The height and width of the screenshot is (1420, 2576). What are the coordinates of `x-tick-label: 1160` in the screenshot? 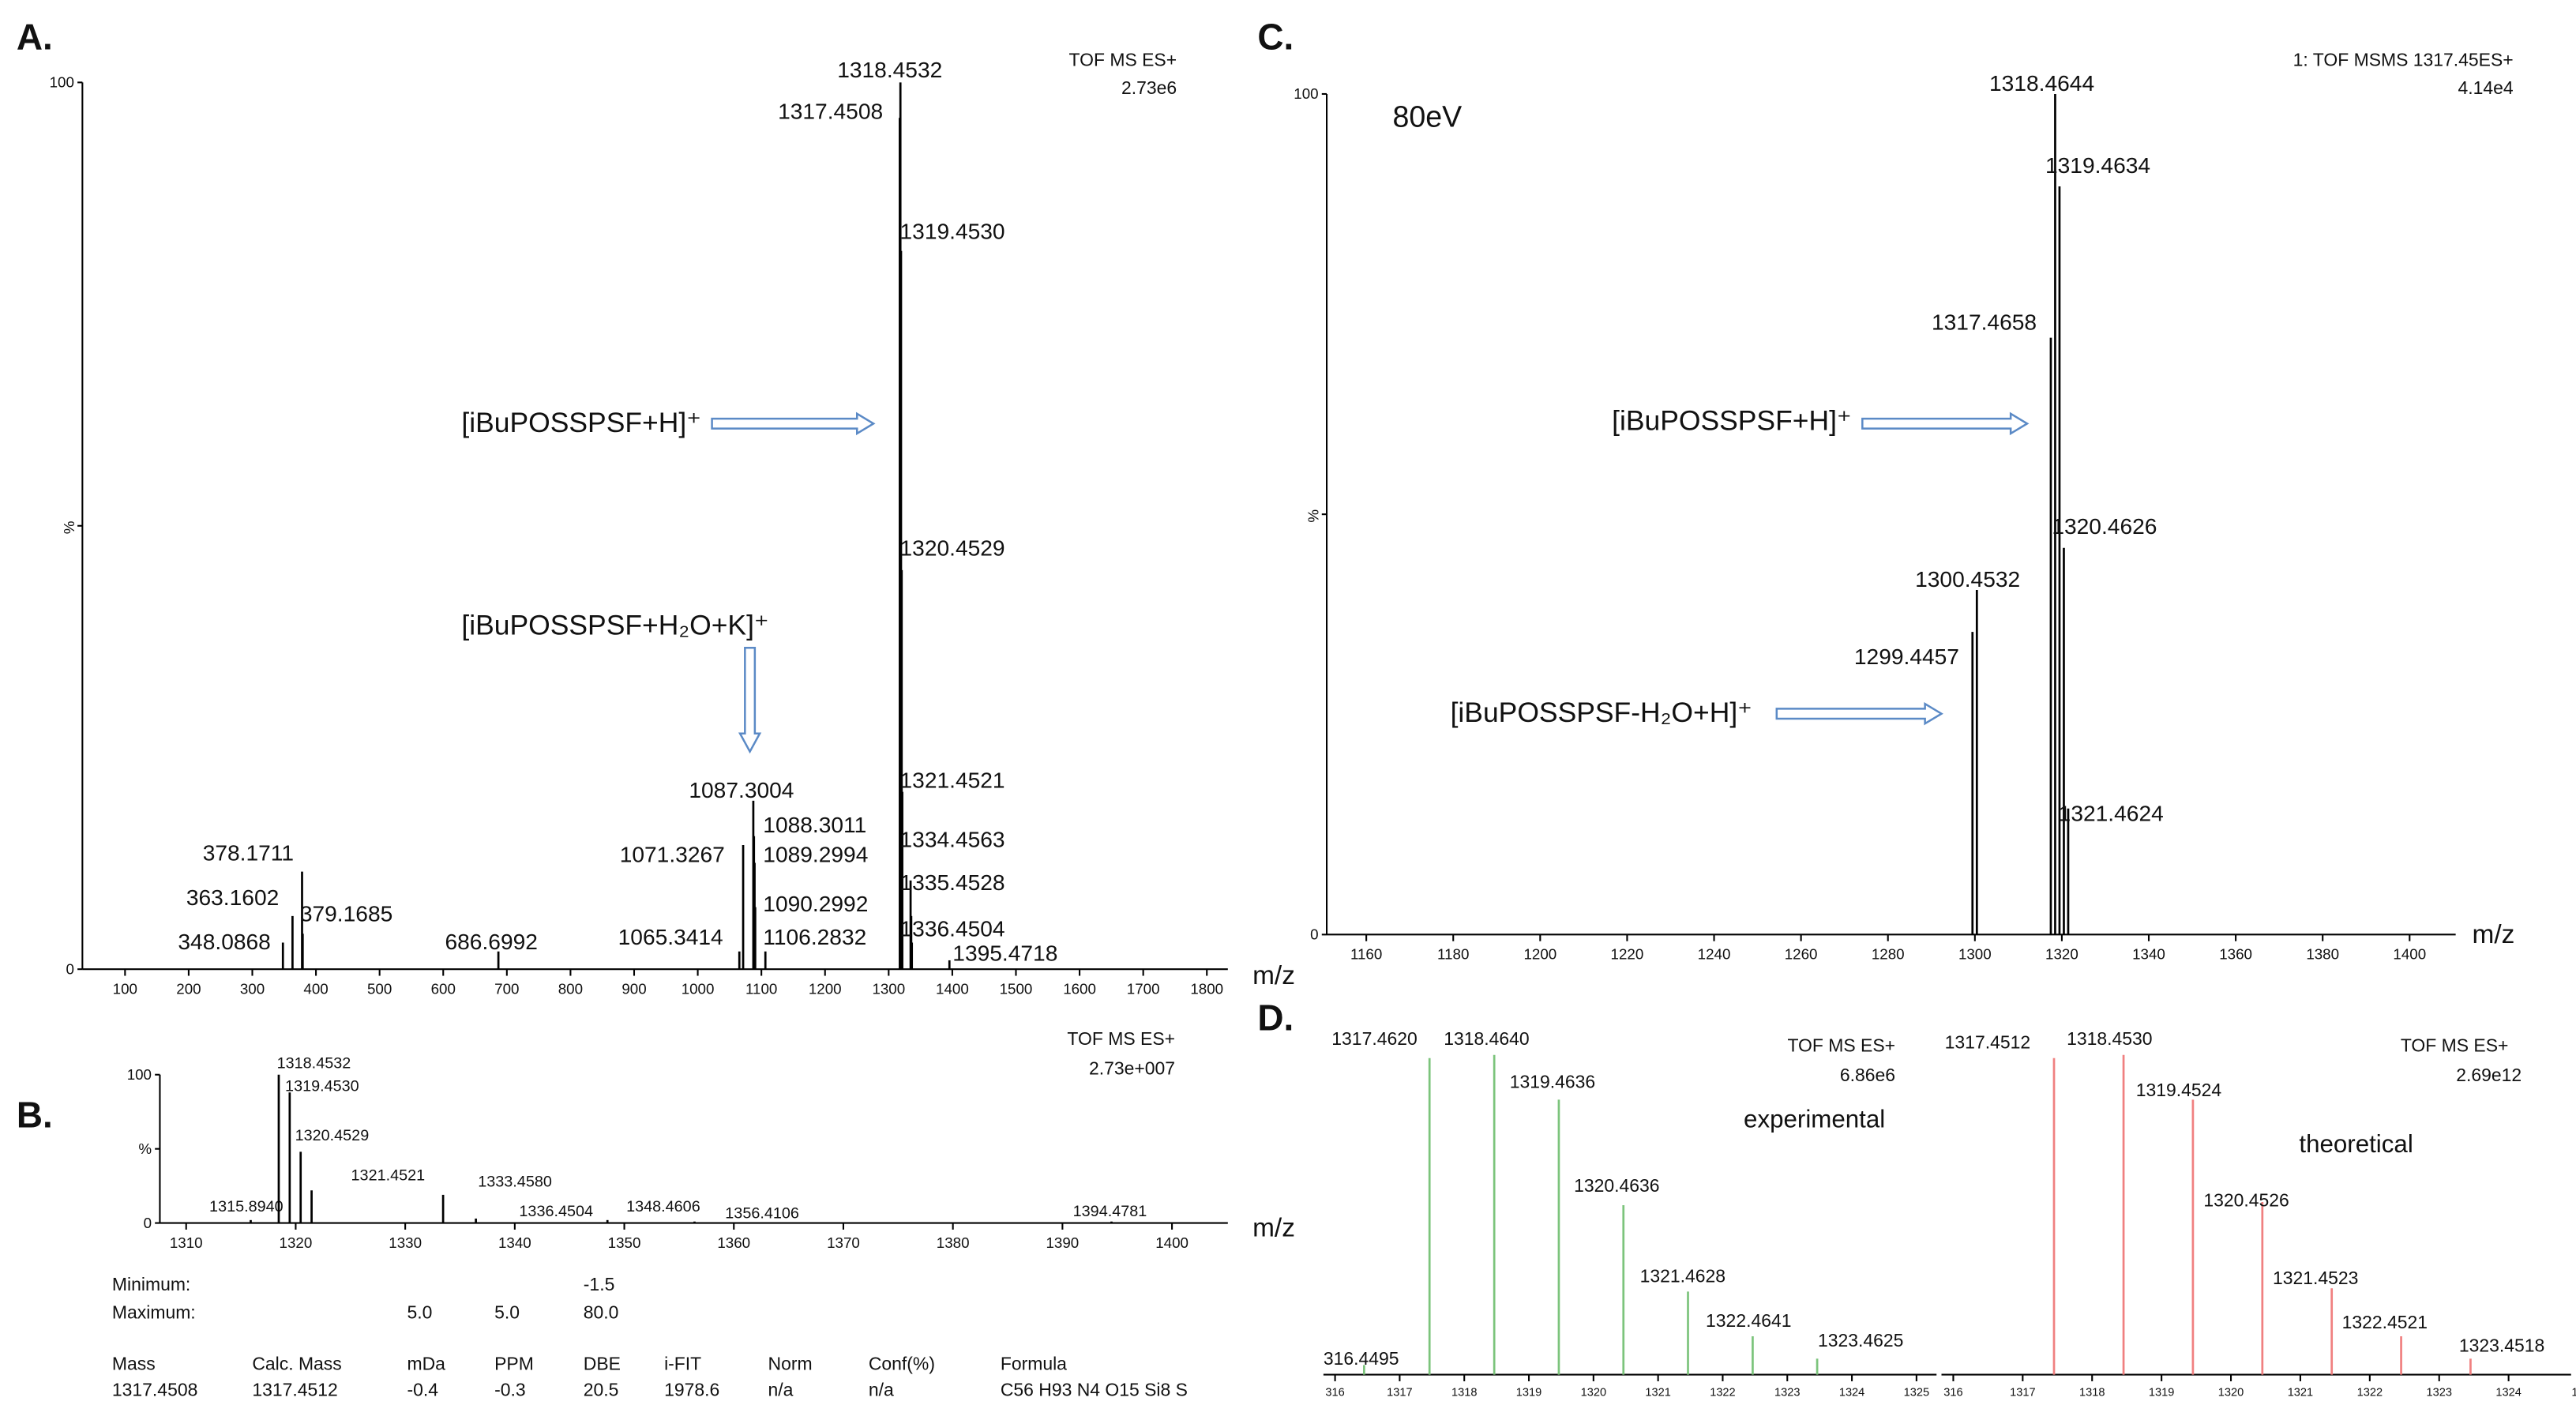 It's located at (1366, 954).